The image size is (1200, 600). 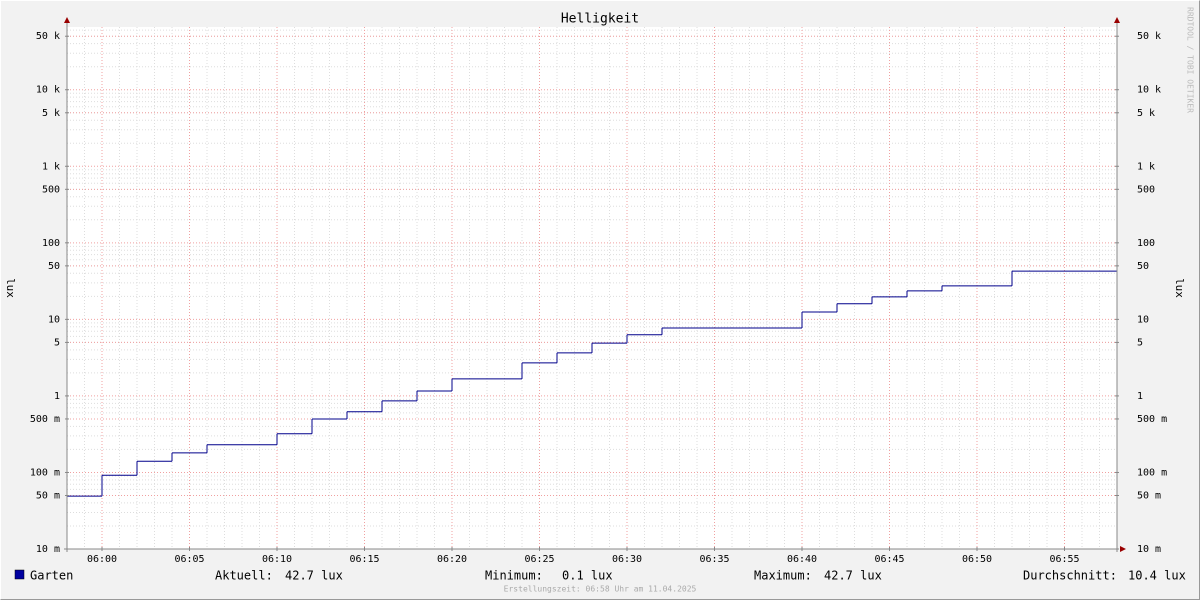 What do you see at coordinates (51, 576) in the screenshot?
I see `legend-label: Garten` at bounding box center [51, 576].